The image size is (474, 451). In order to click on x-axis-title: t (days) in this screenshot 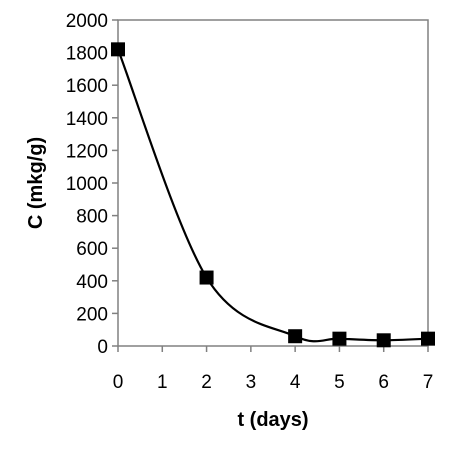, I will do `click(272, 420)`.